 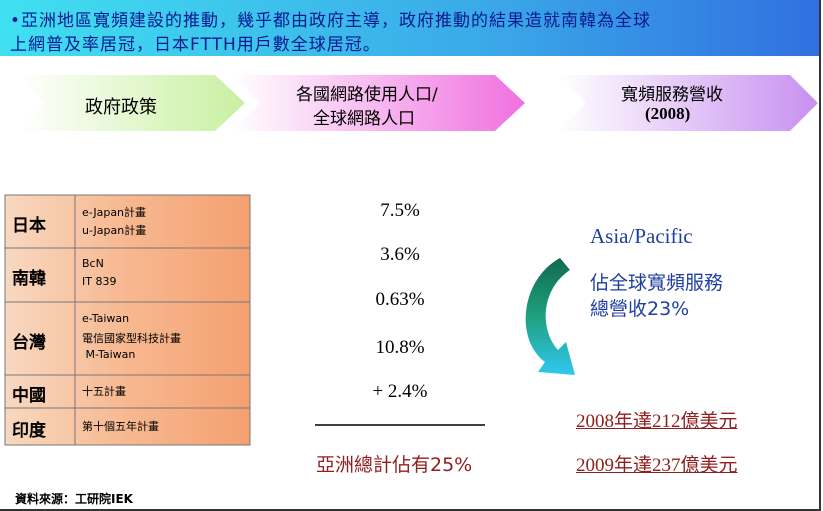 What do you see at coordinates (120, 426) in the screenshot?
I see `plan: 第十個五年計畫` at bounding box center [120, 426].